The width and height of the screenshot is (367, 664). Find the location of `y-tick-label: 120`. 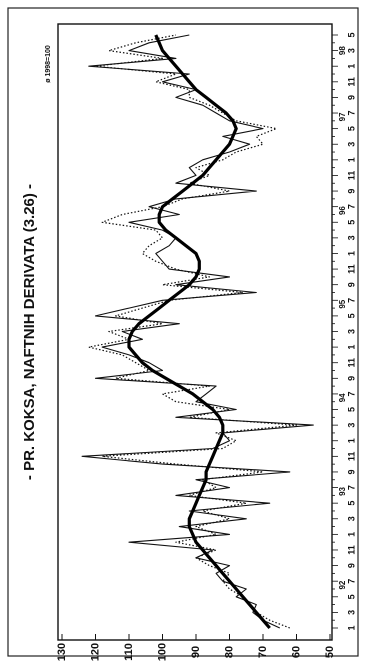

y-tick-label: 120 is located at coordinates (95, 652).